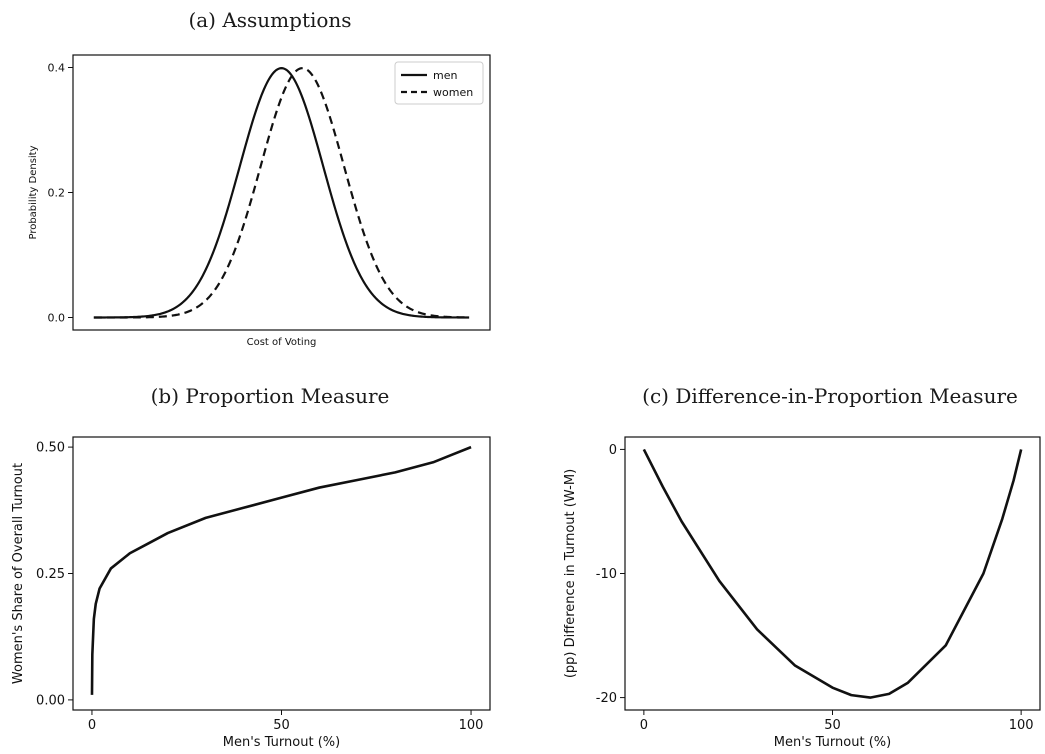 The image size is (1045, 754). Describe the element at coordinates (50, 448) in the screenshot. I see `y-tick-label: 0.50` at that location.